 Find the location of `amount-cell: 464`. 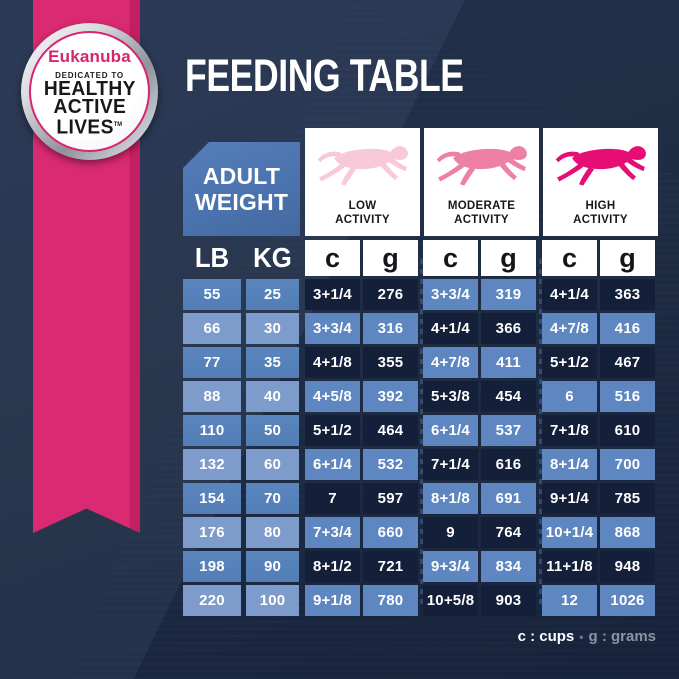

amount-cell: 464 is located at coordinates (390, 430).